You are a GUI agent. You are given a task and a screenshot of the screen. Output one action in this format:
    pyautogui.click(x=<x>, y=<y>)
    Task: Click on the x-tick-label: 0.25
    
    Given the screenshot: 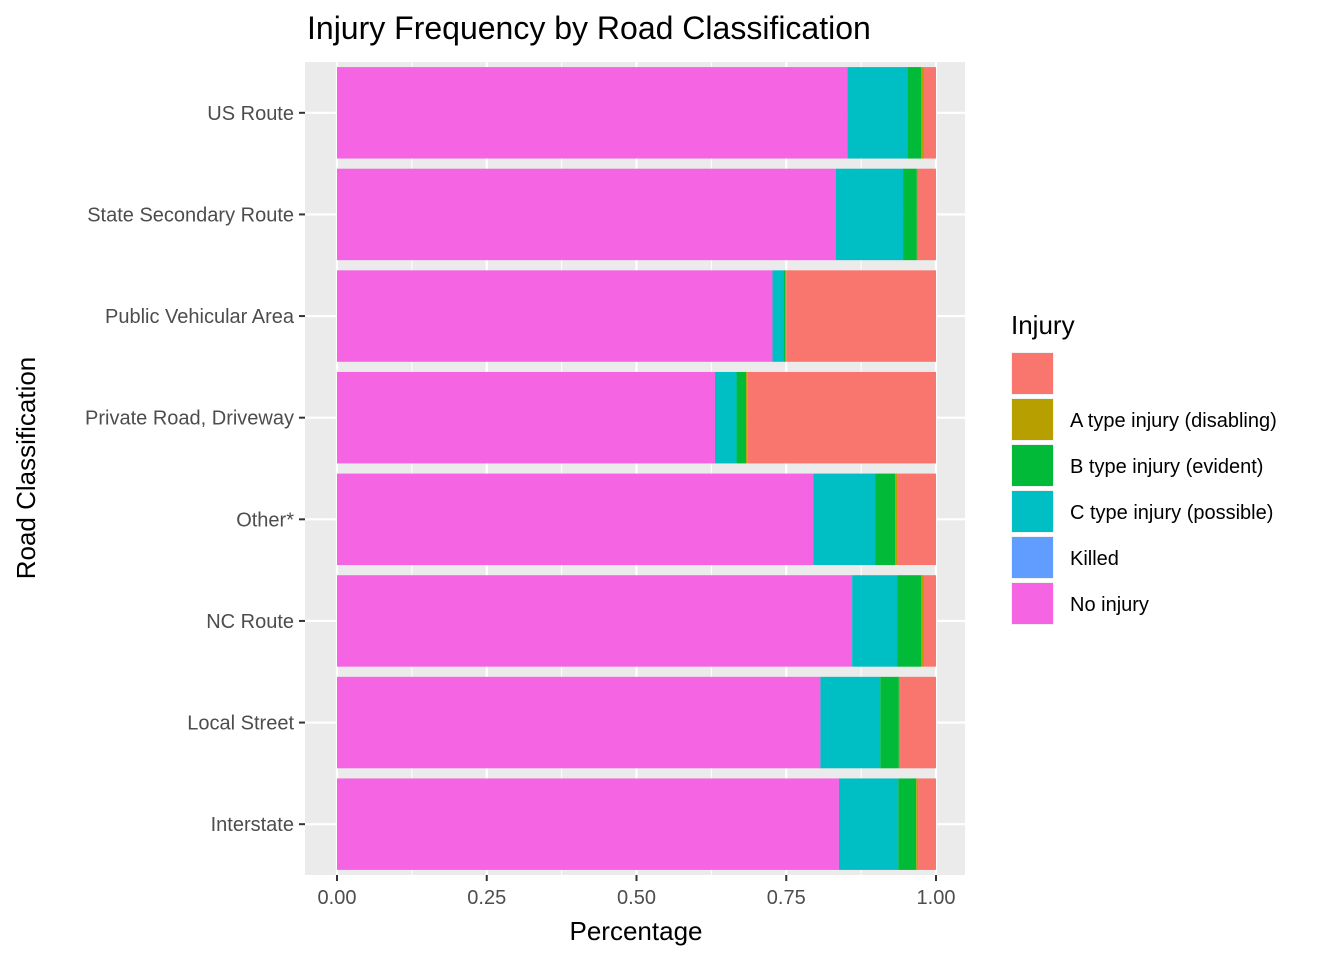 What is the action you would take?
    pyautogui.click(x=486, y=898)
    